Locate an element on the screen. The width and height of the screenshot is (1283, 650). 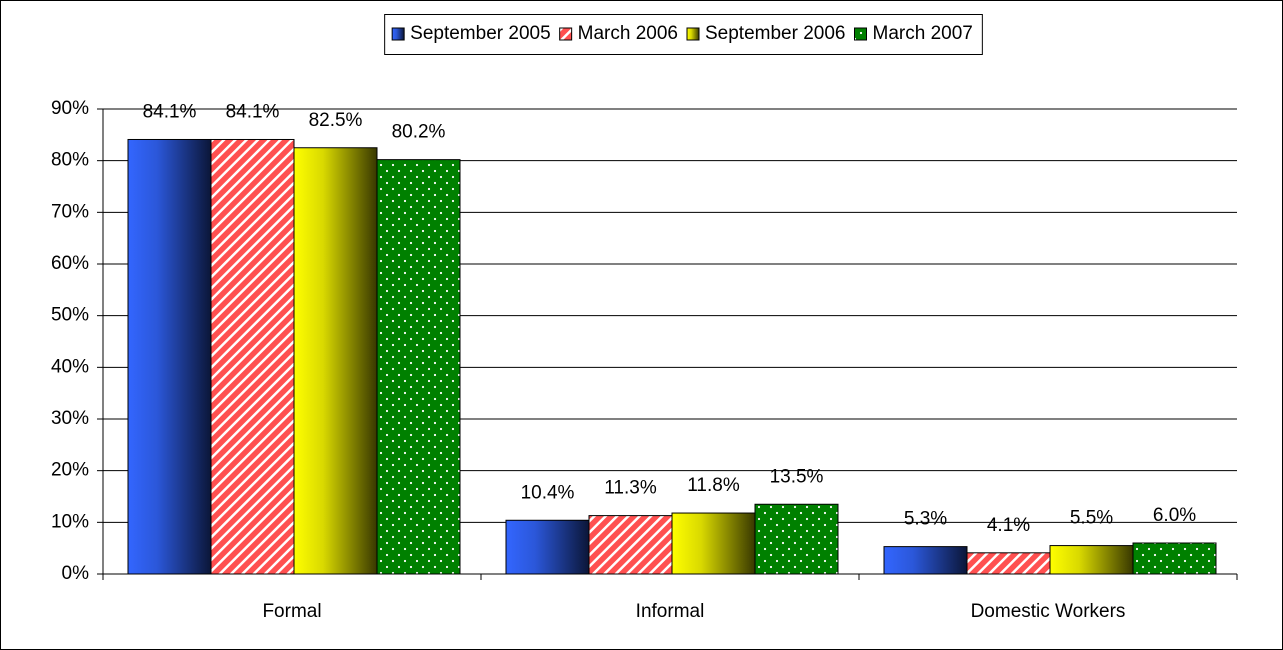
x-tick-label: Domestic Workers is located at coordinates (1048, 611).